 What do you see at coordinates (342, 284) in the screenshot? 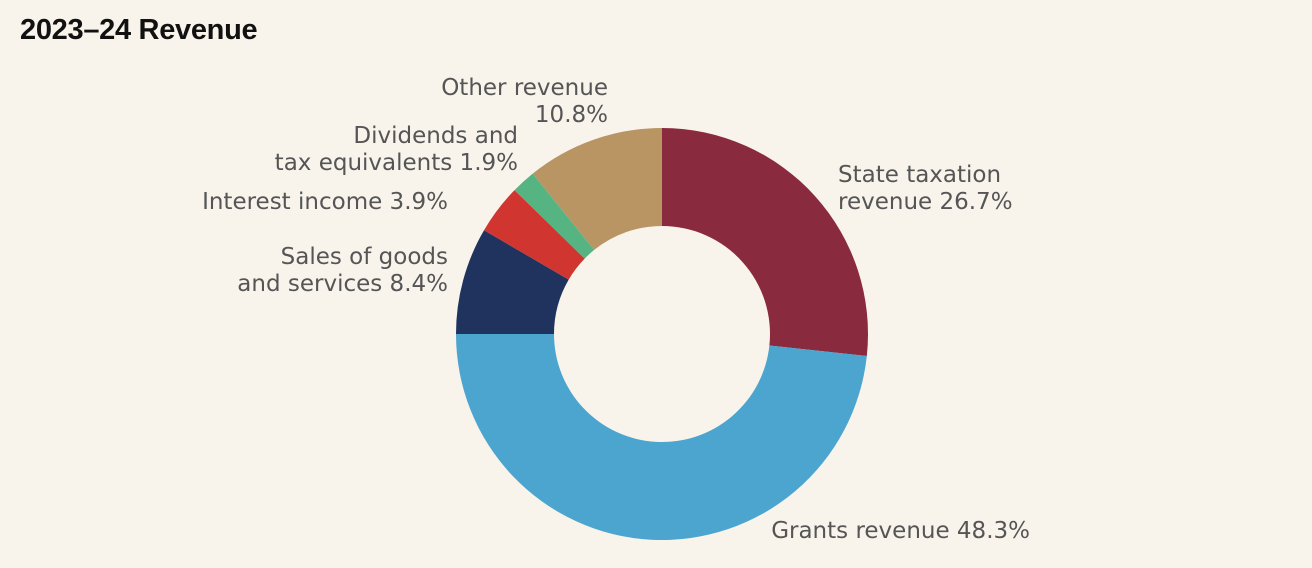
I see `slice-label-line: and services 8.4%` at bounding box center [342, 284].